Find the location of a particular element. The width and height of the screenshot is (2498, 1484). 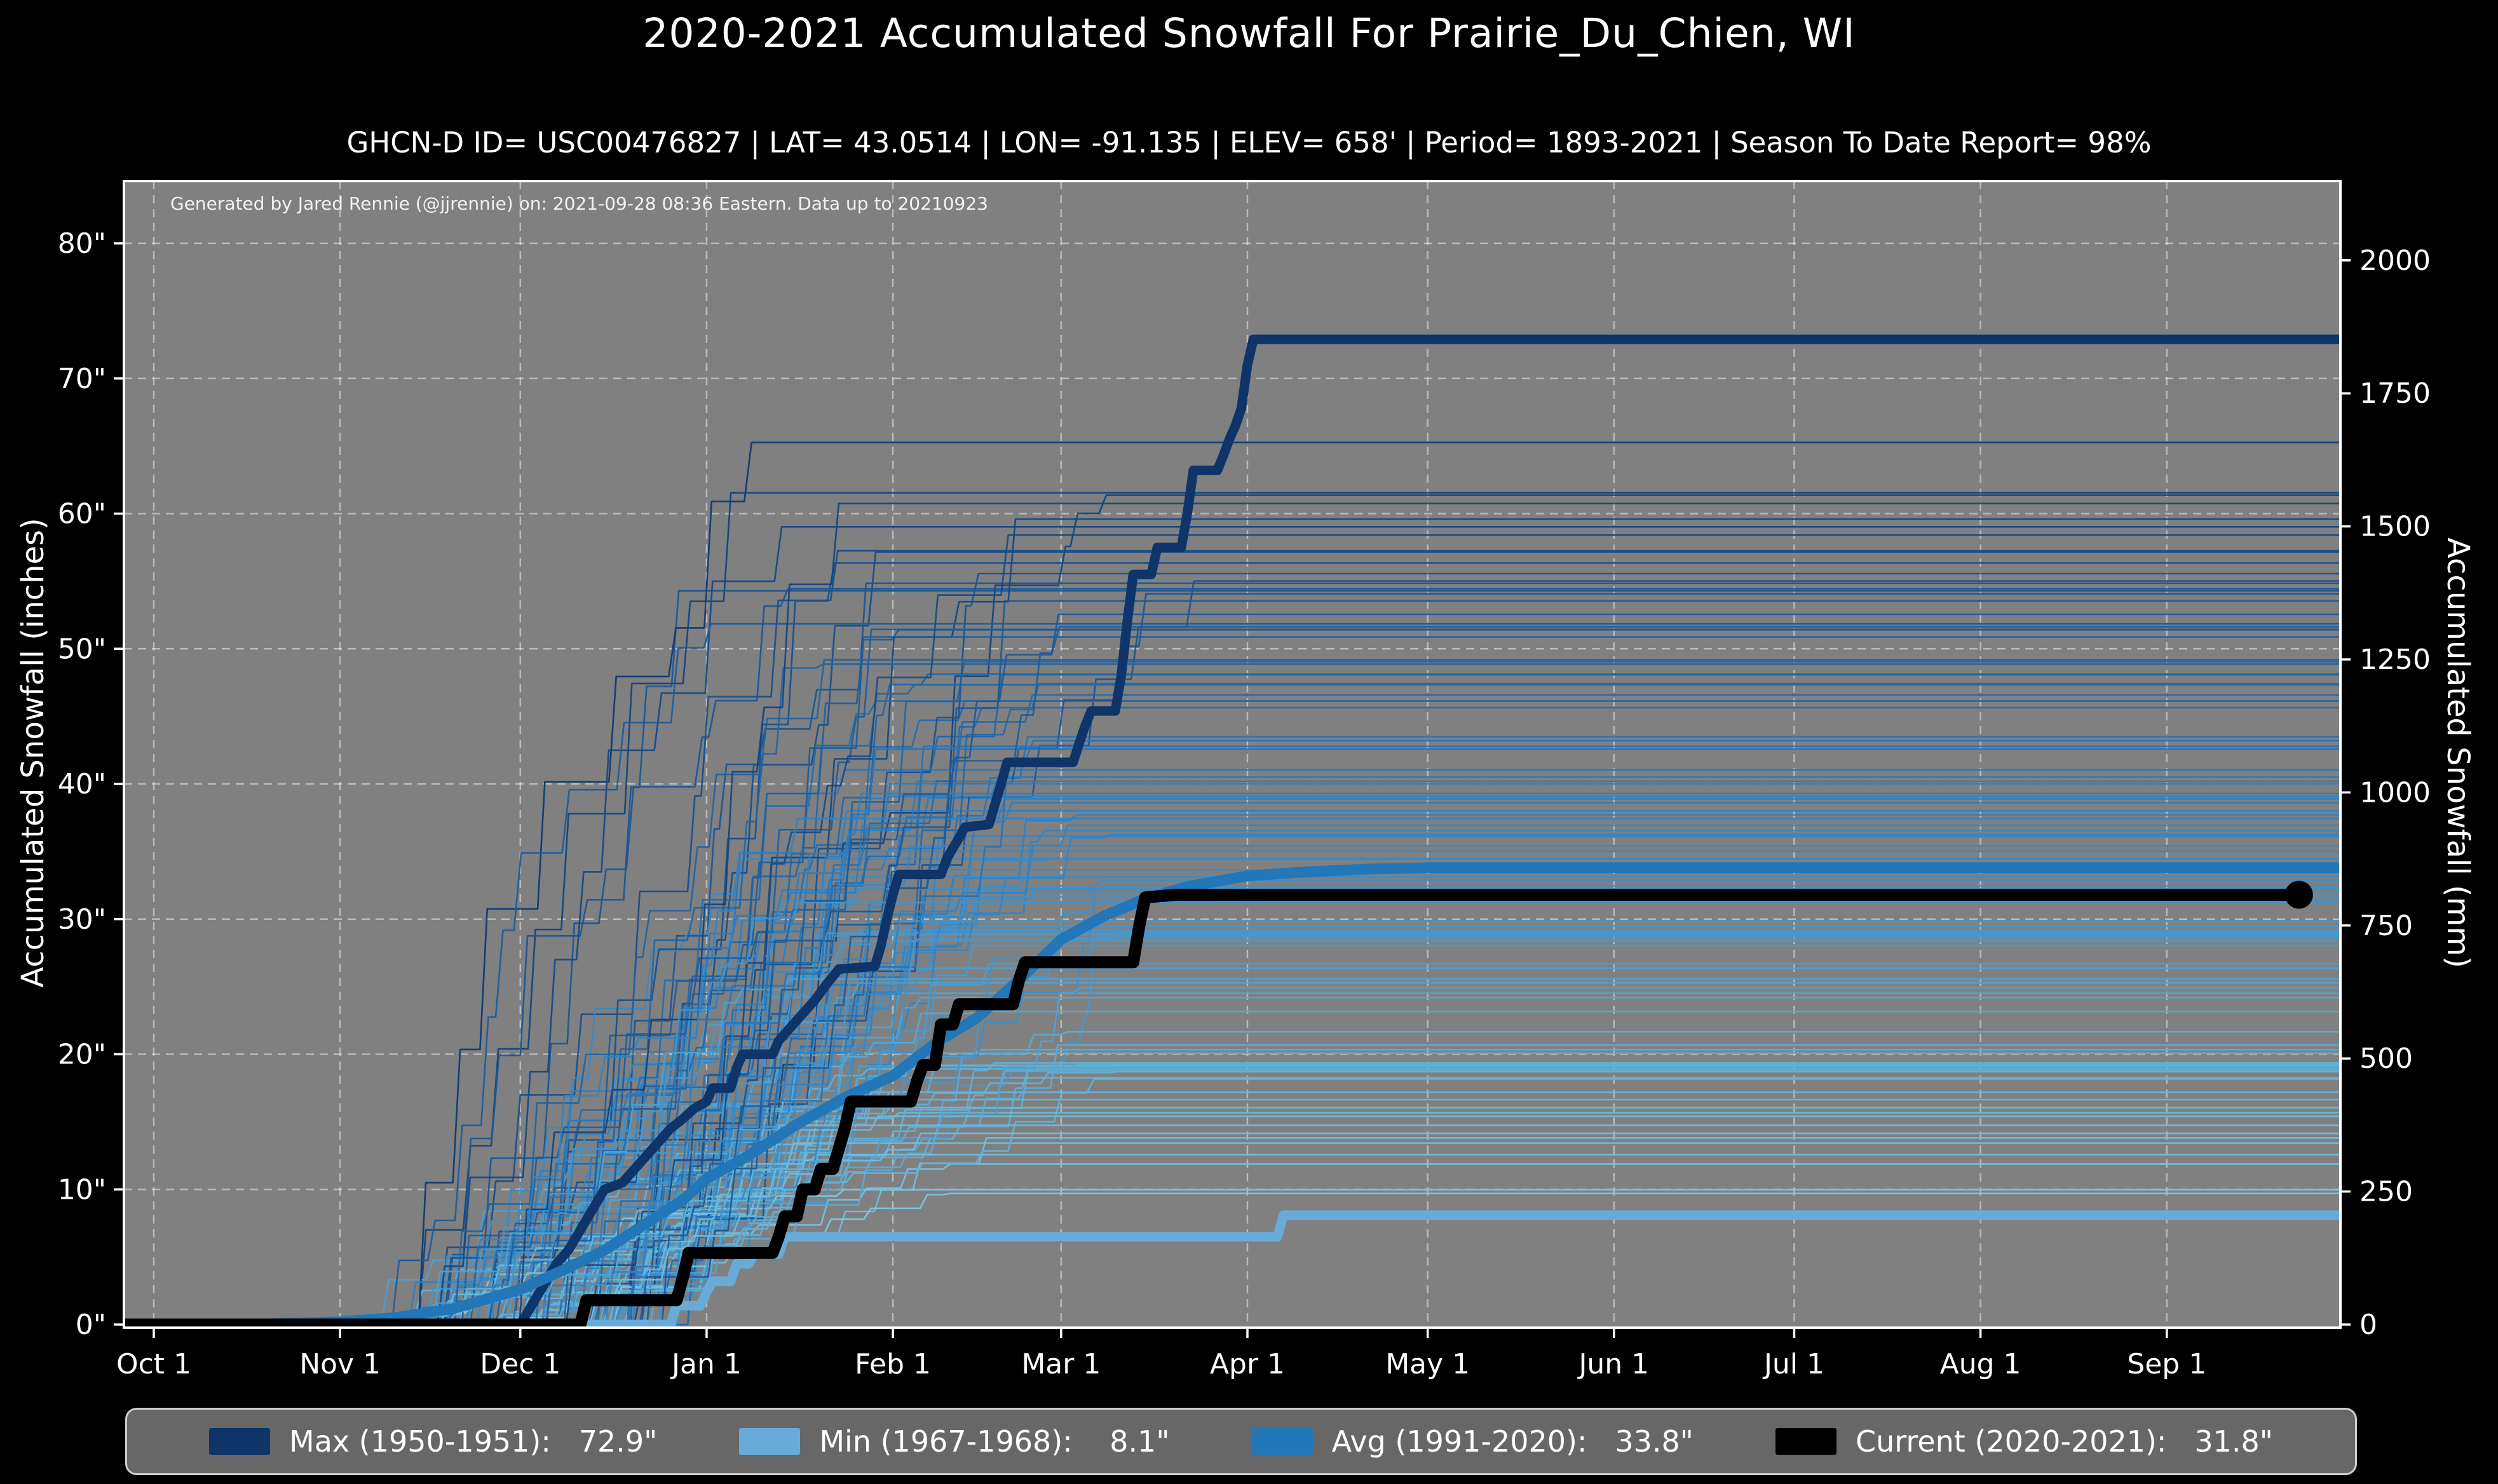

svg-text: Feb 1 is located at coordinates (893, 1364).